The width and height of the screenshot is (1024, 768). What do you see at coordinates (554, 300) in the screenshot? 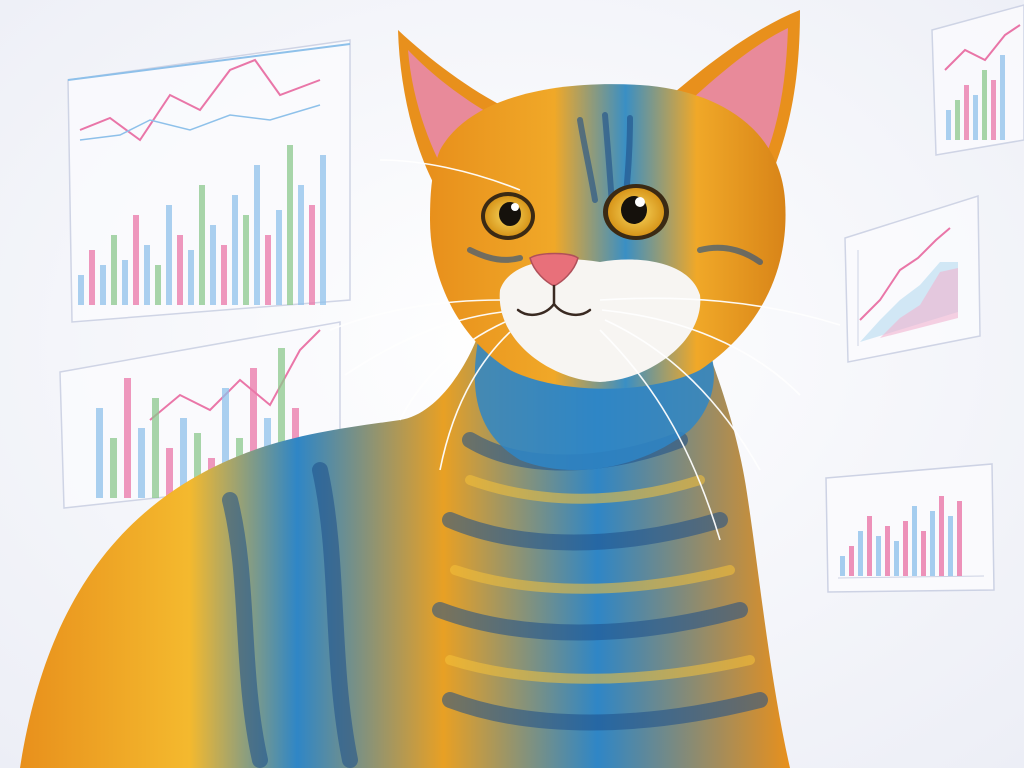
I see `cat-mouth` at bounding box center [554, 300].